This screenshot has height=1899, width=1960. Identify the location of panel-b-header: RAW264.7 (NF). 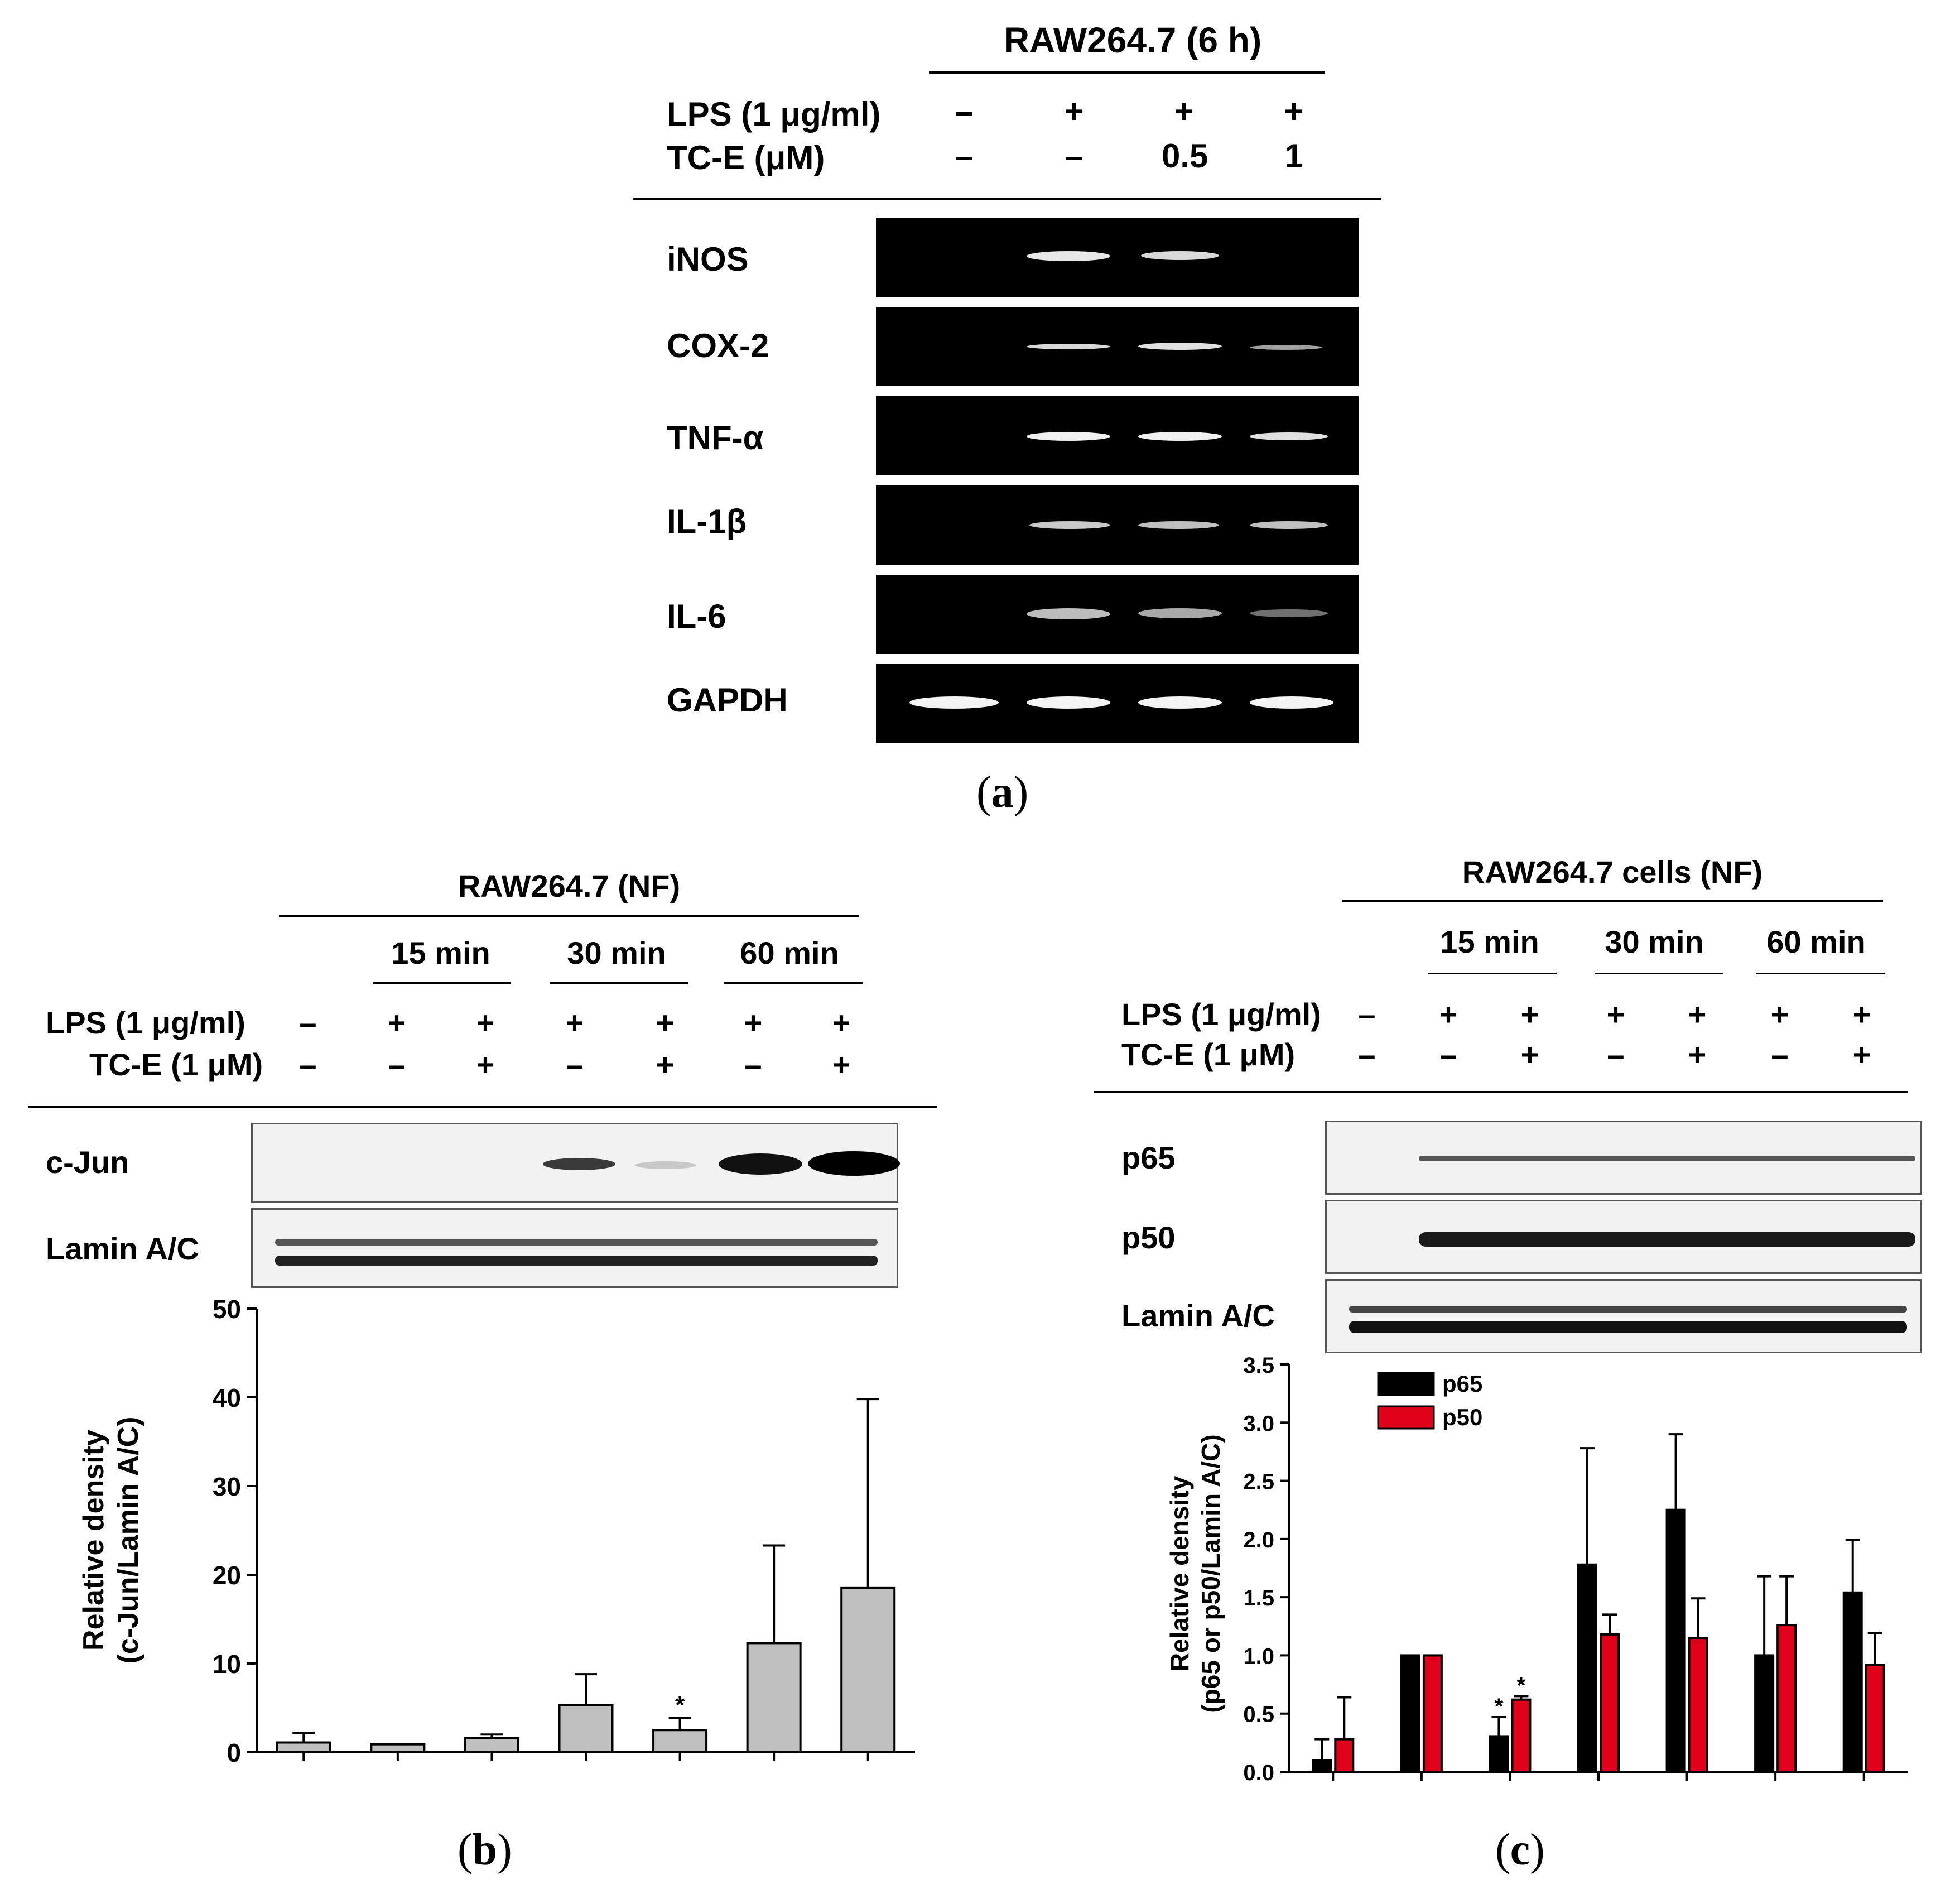
(569, 885).